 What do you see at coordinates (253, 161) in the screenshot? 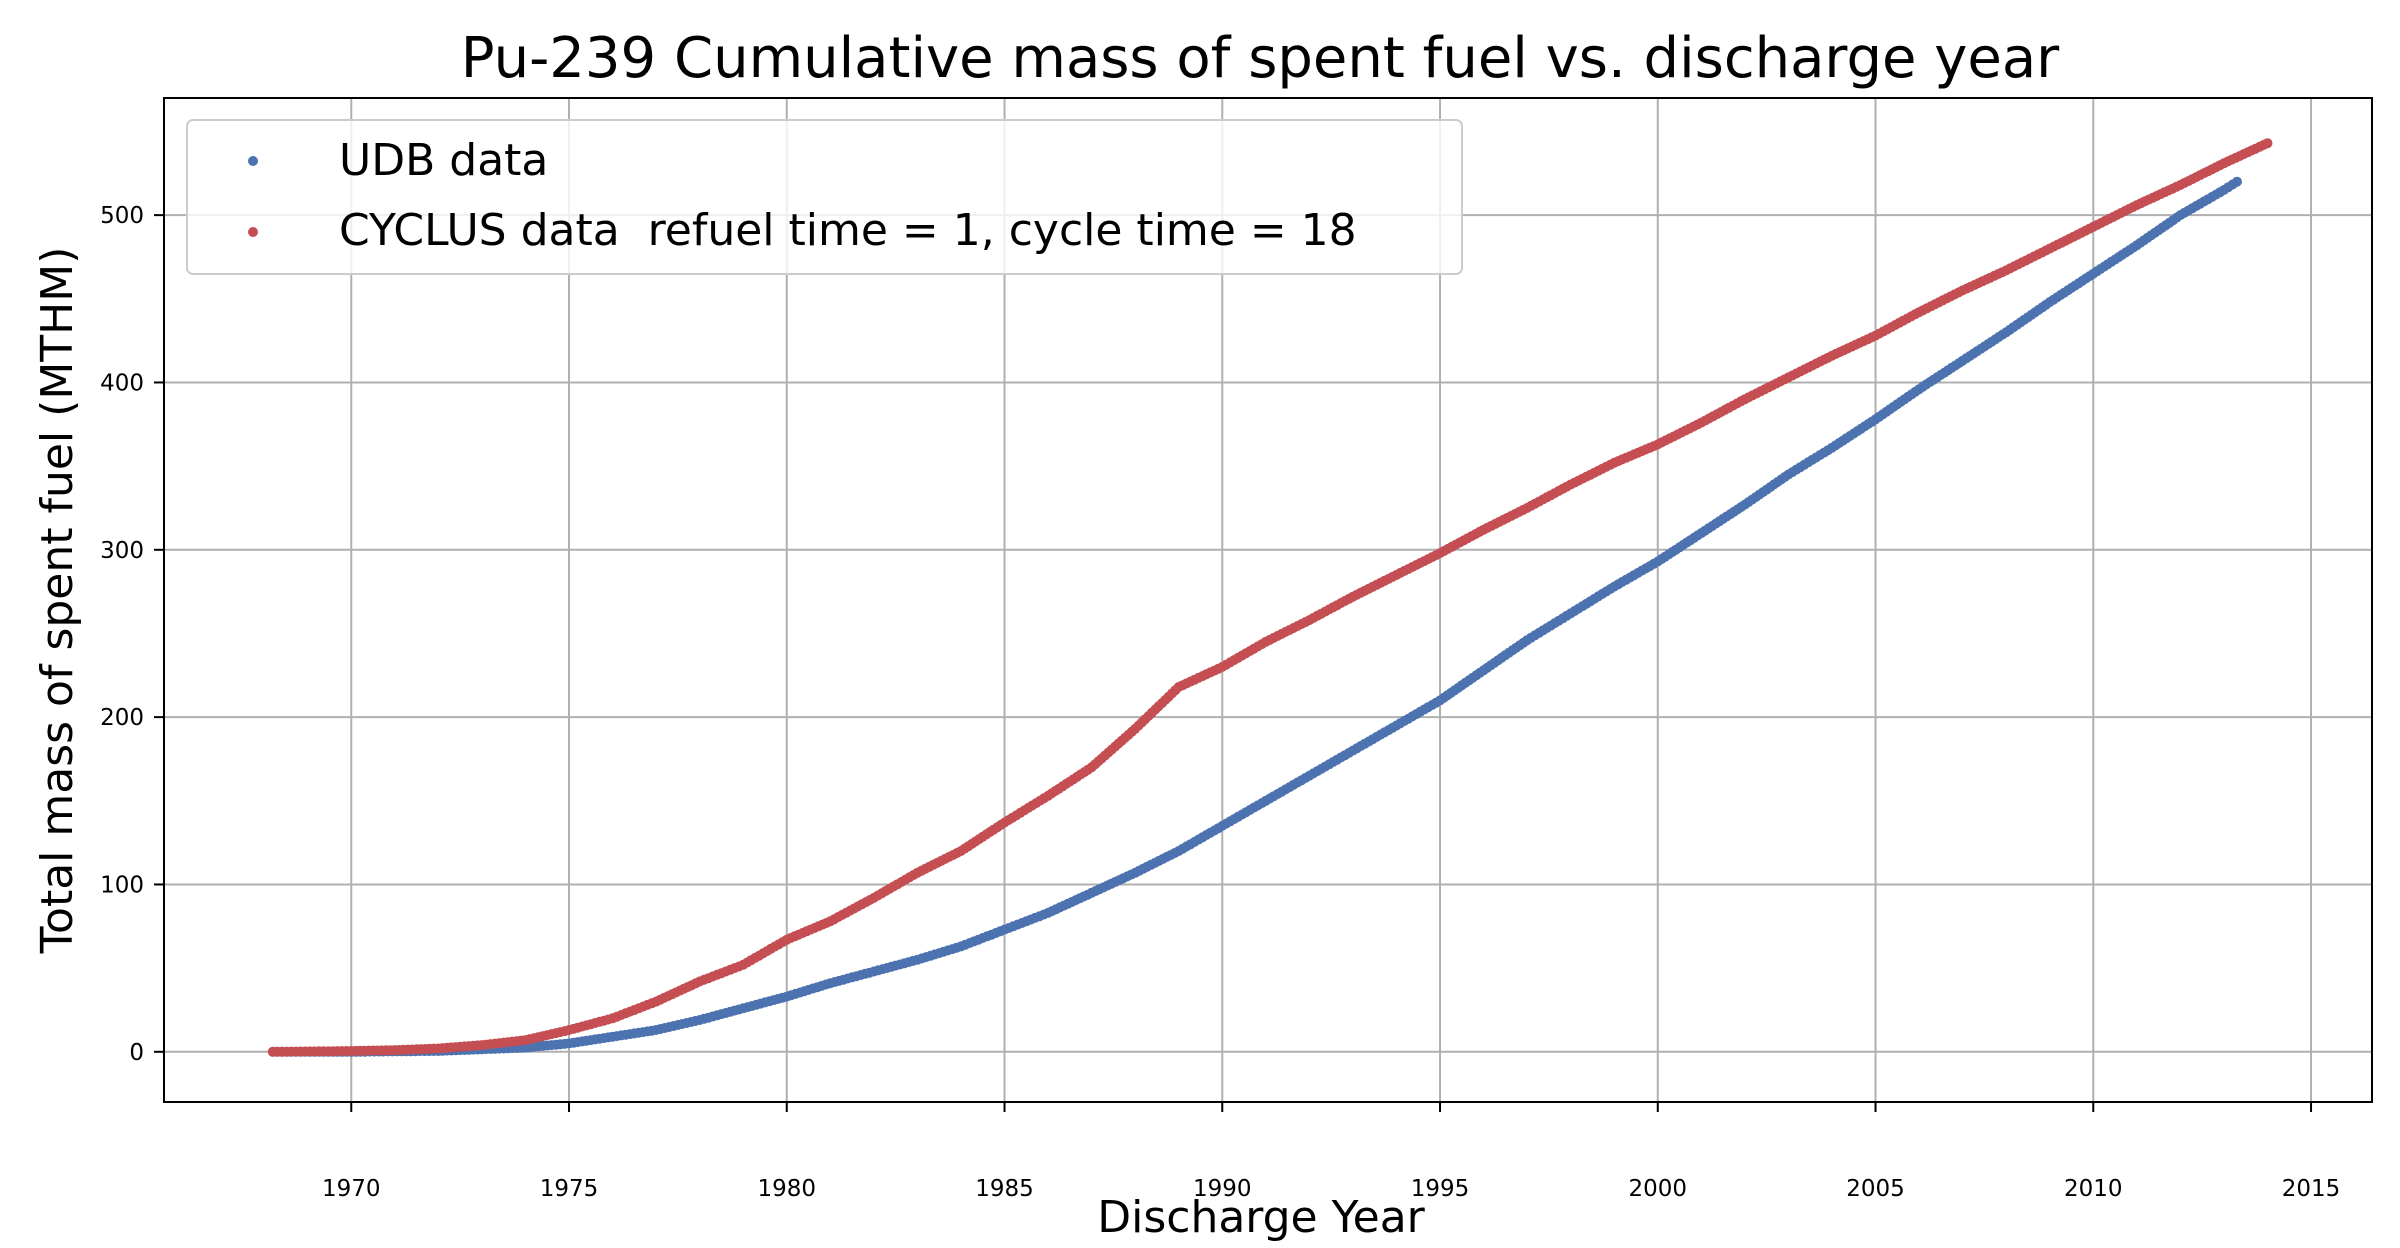
I see `legend-marker-udb` at bounding box center [253, 161].